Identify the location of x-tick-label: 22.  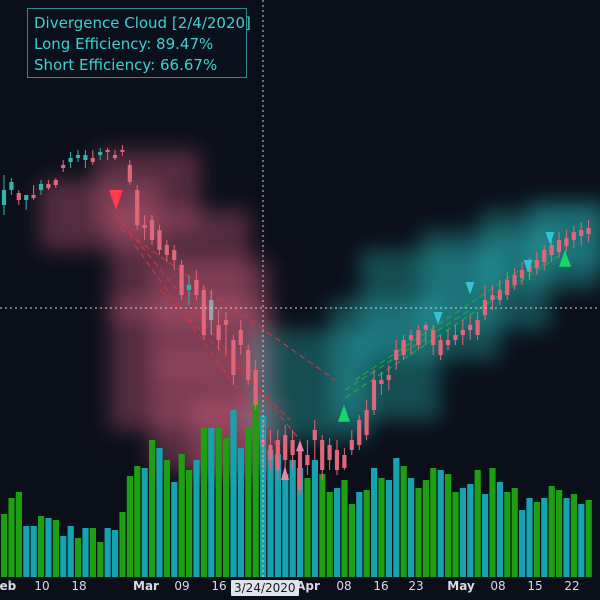
(572, 586).